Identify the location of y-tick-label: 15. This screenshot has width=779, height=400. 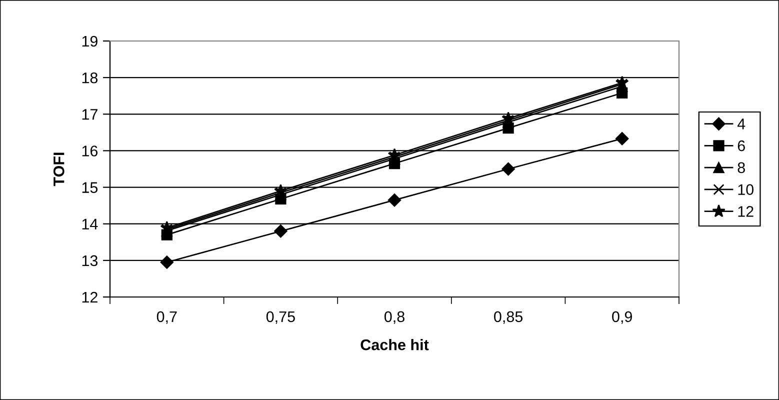
(90, 187).